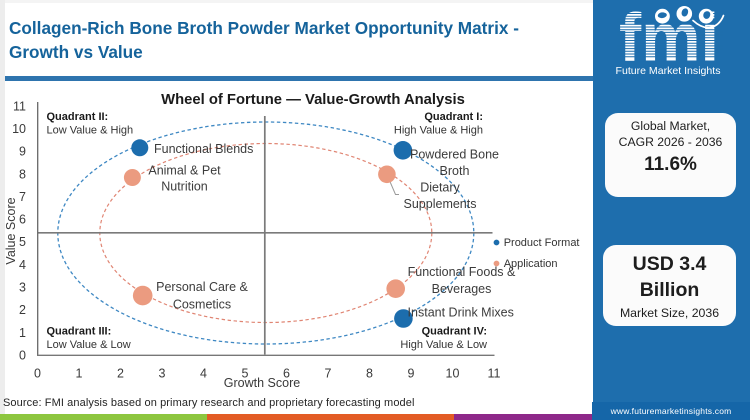  Describe the element at coordinates (78, 117) in the screenshot. I see `svg-text: Quadrant II:` at that location.